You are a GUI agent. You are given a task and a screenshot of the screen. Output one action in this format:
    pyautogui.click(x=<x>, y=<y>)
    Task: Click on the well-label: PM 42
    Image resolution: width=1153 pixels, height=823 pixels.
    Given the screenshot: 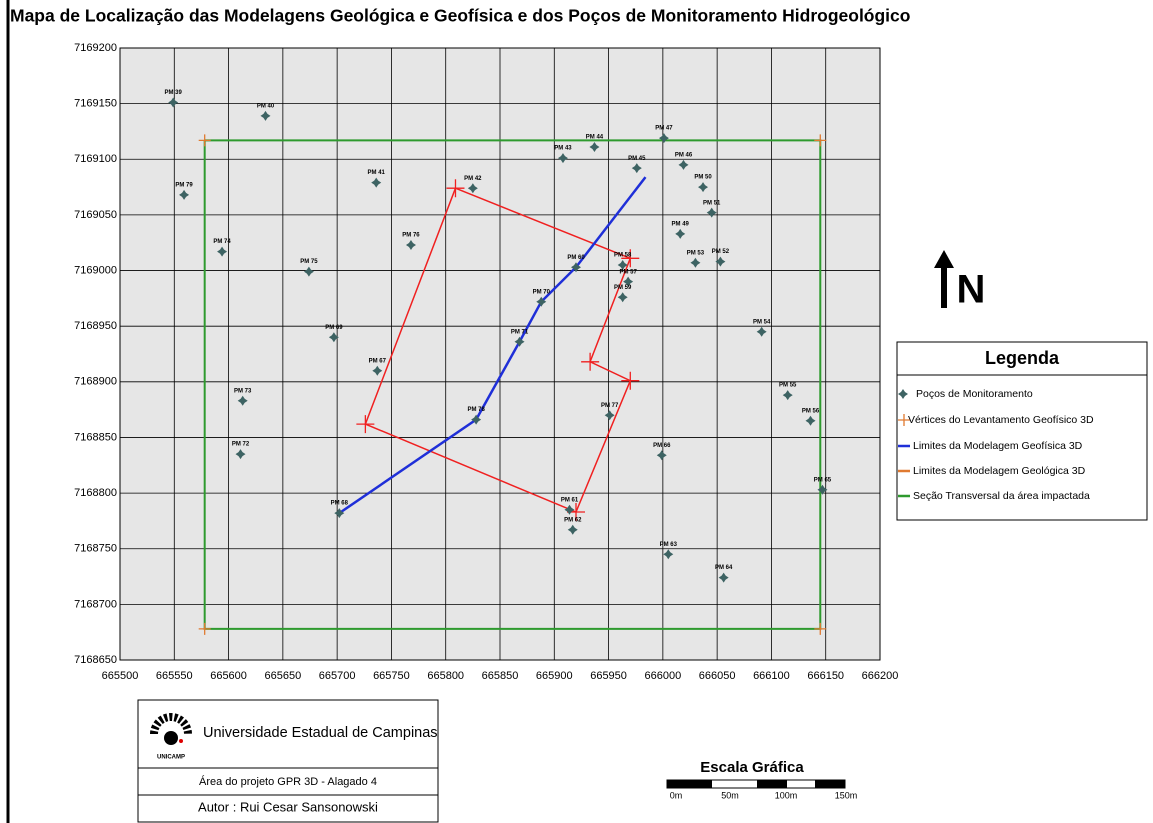 What is the action you would take?
    pyautogui.click(x=473, y=179)
    